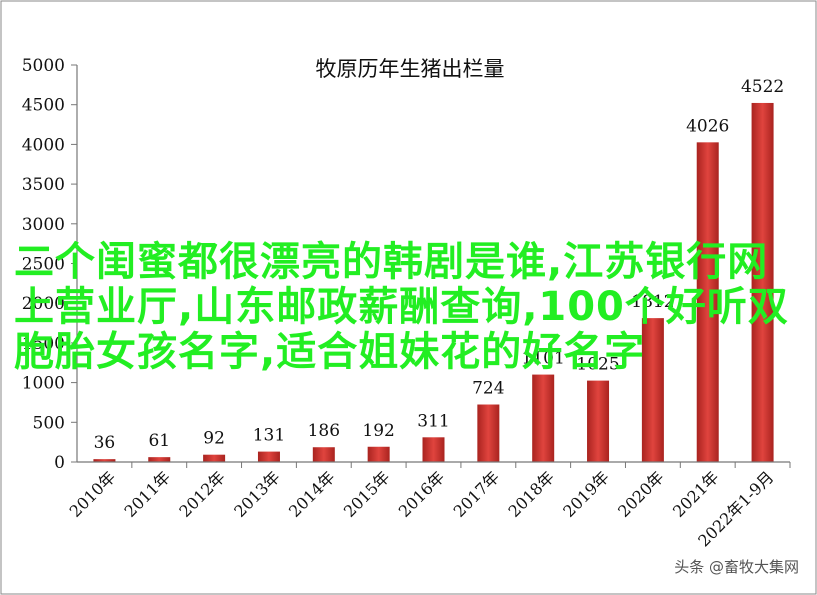  What do you see at coordinates (378, 431) in the screenshot?
I see `data-label: 192` at bounding box center [378, 431].